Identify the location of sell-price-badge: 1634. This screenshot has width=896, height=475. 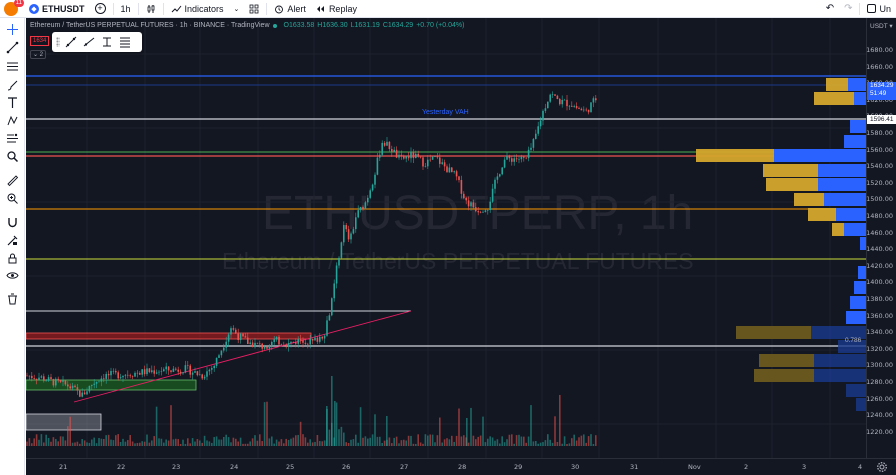
(40, 41).